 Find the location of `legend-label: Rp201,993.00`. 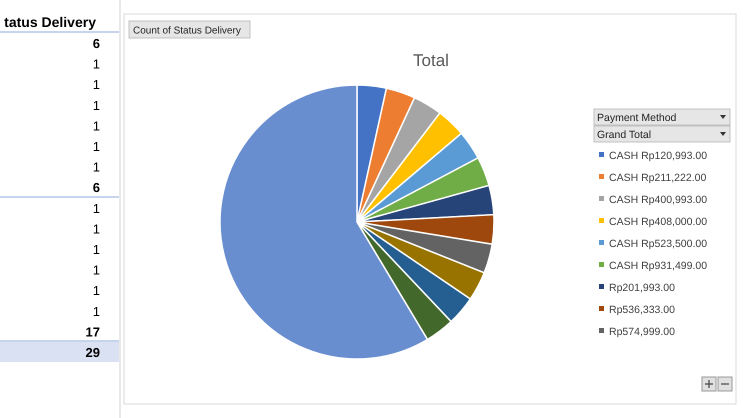

legend-label: Rp201,993.00 is located at coordinates (642, 288).